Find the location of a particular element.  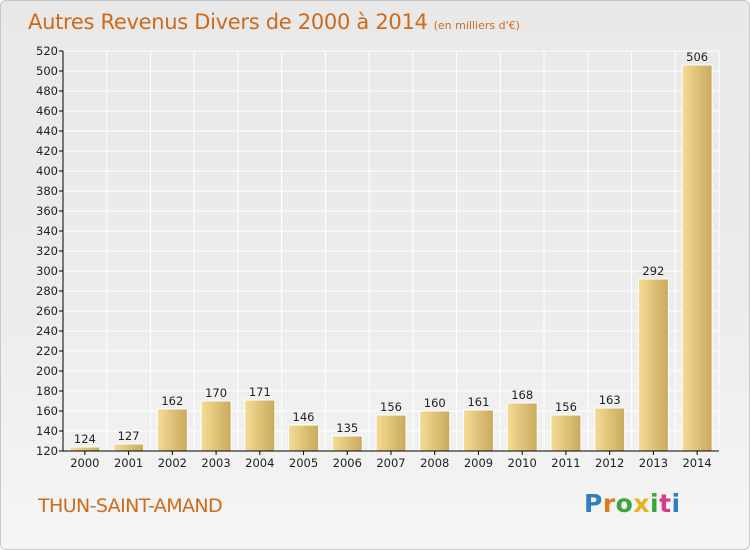

bar-2007 is located at coordinates (391, 433).